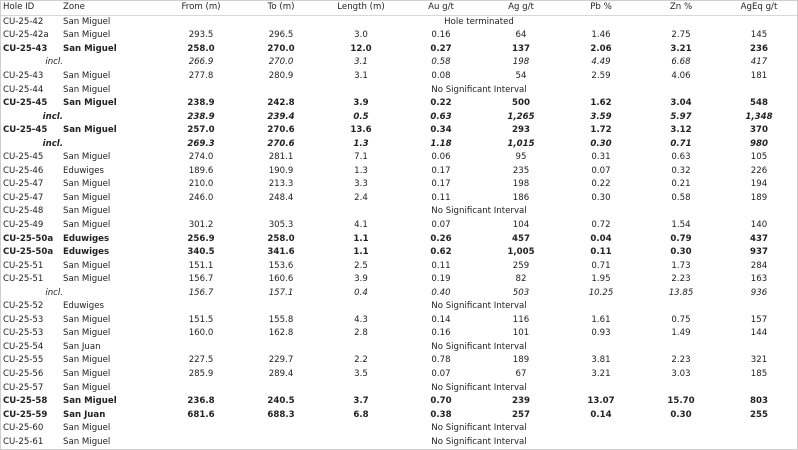 This screenshot has height=450, width=798. What do you see at coordinates (601, 319) in the screenshot?
I see `table-cell: 1.61` at bounding box center [601, 319].